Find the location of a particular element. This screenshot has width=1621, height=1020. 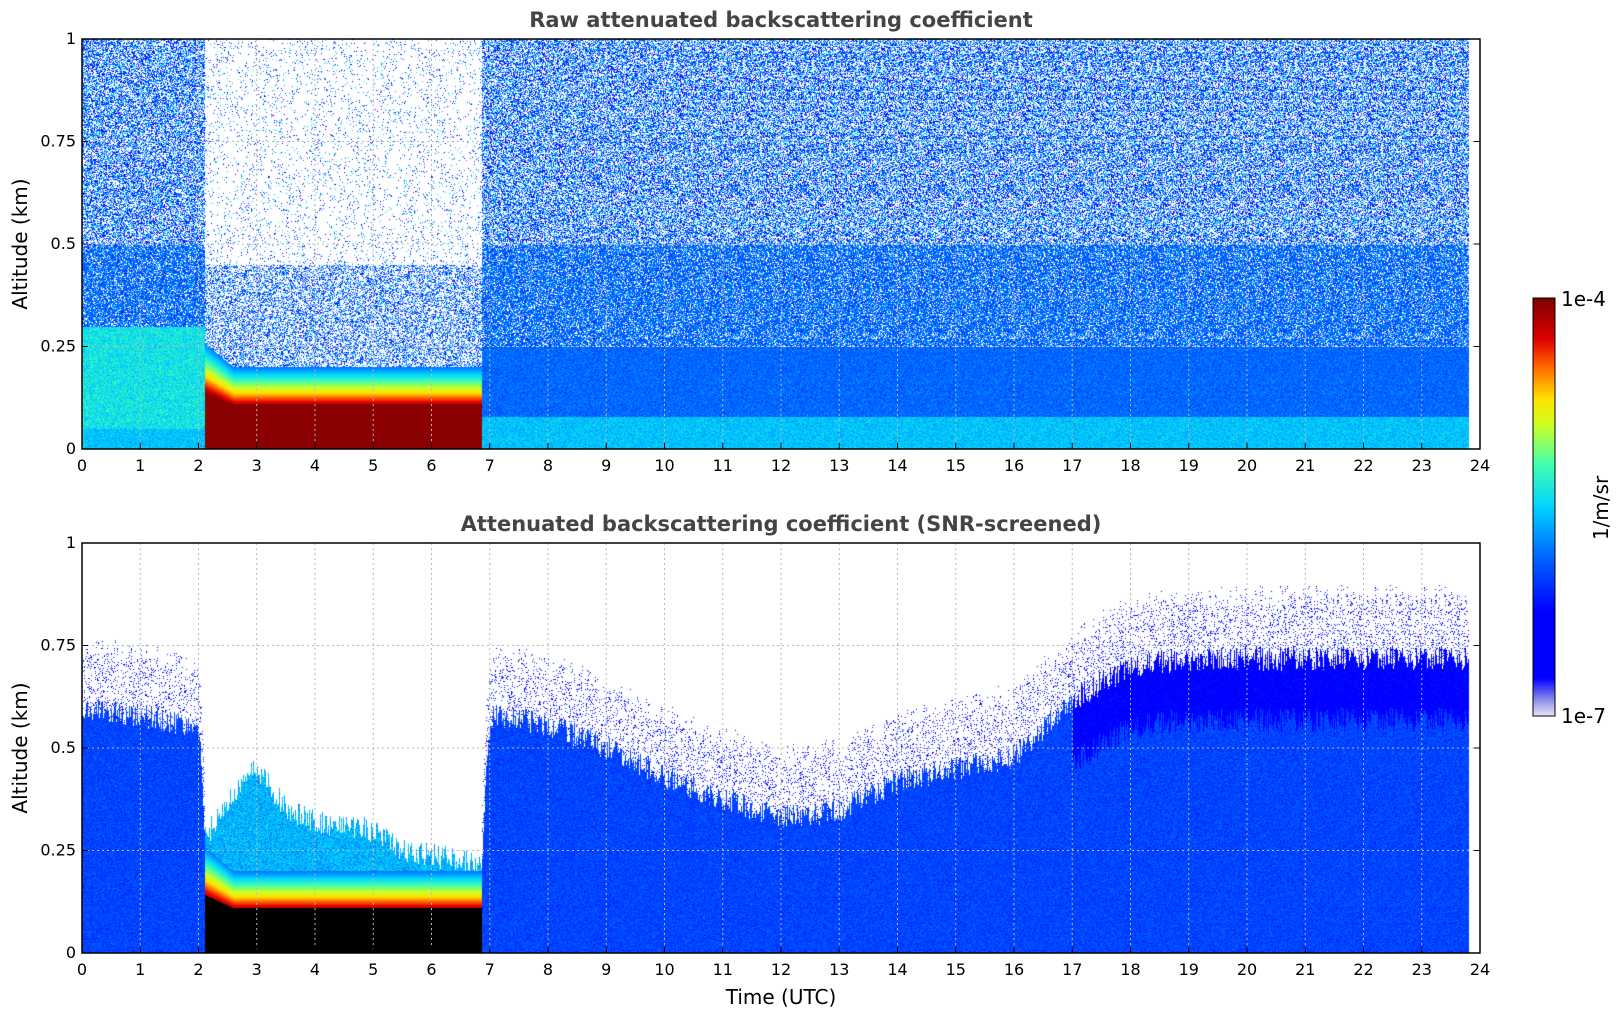

colorbar-max-label: 1e-4 is located at coordinates (1583, 299).